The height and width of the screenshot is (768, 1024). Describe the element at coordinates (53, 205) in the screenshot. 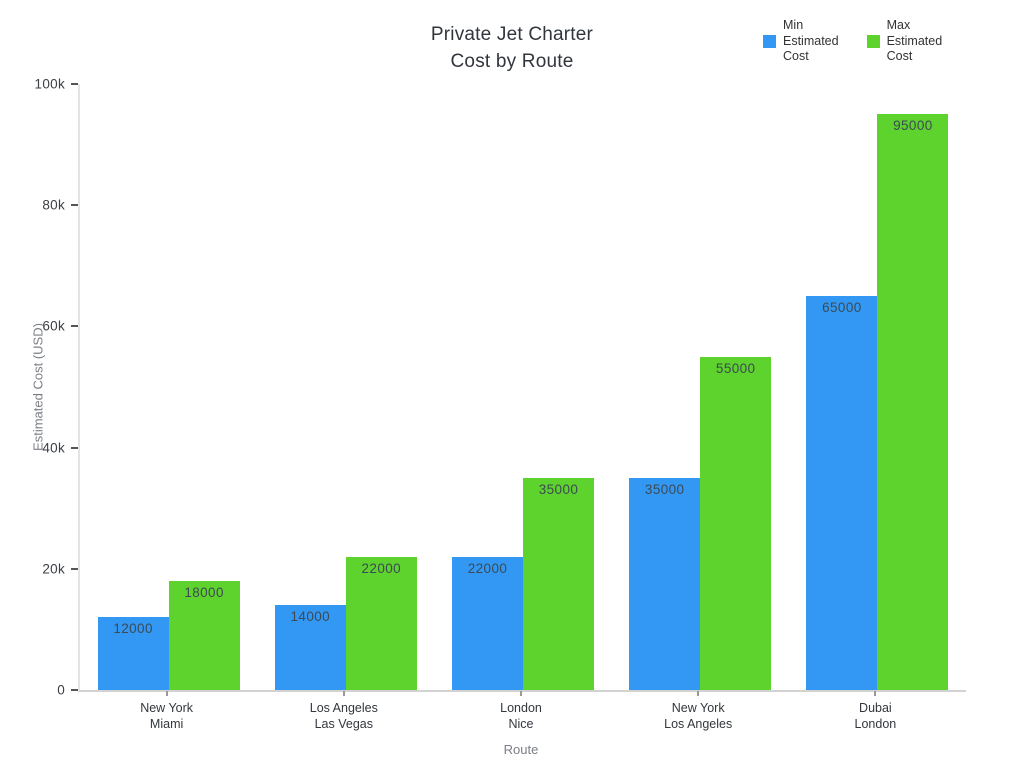

I see `y-tick-label: 80k` at that location.